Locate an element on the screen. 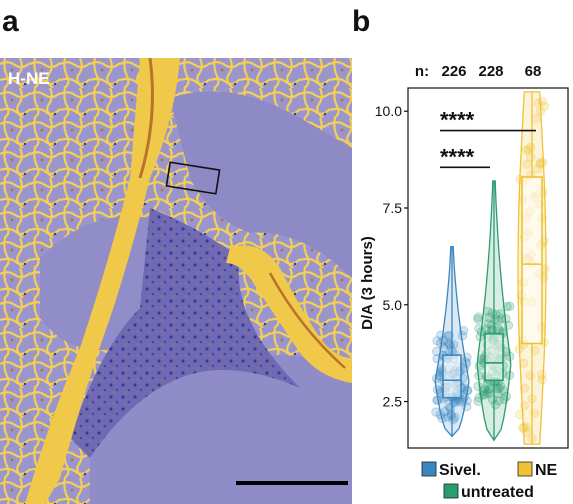  box-sivel is located at coordinates (452, 376).